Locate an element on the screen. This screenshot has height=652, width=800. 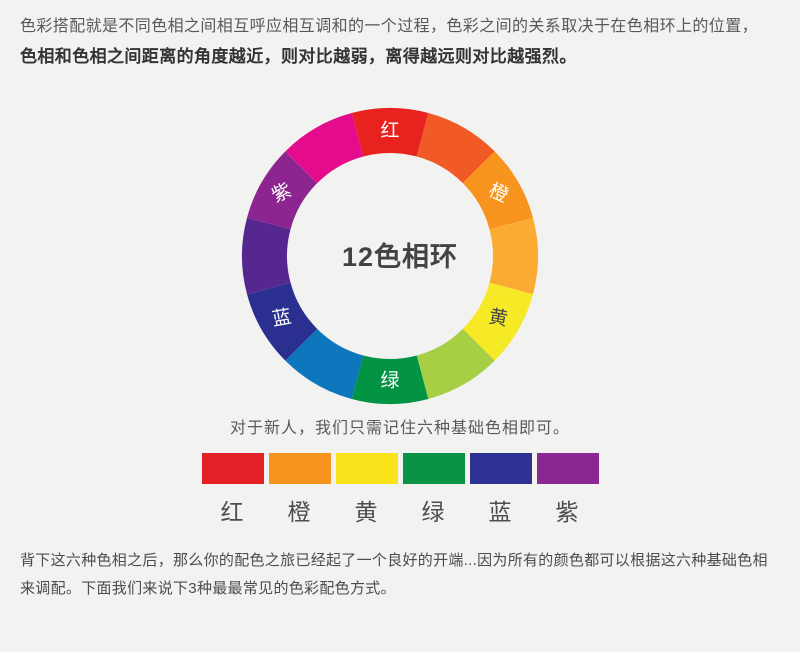
basic-hue-swatches: 红橙黄绿蓝紫 is located at coordinates (400, 490).